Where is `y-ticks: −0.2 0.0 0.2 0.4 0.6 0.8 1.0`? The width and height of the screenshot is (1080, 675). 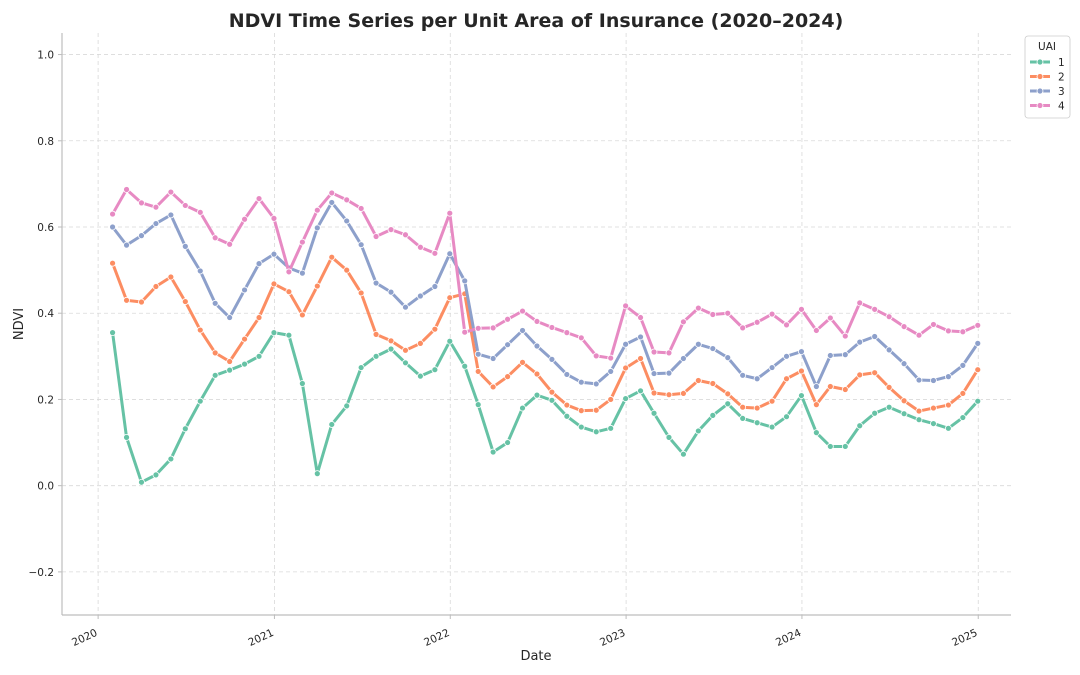
y-ticks: −0.2 0.0 0.2 0.4 0.6 0.8 1.0 is located at coordinates (45, 314).